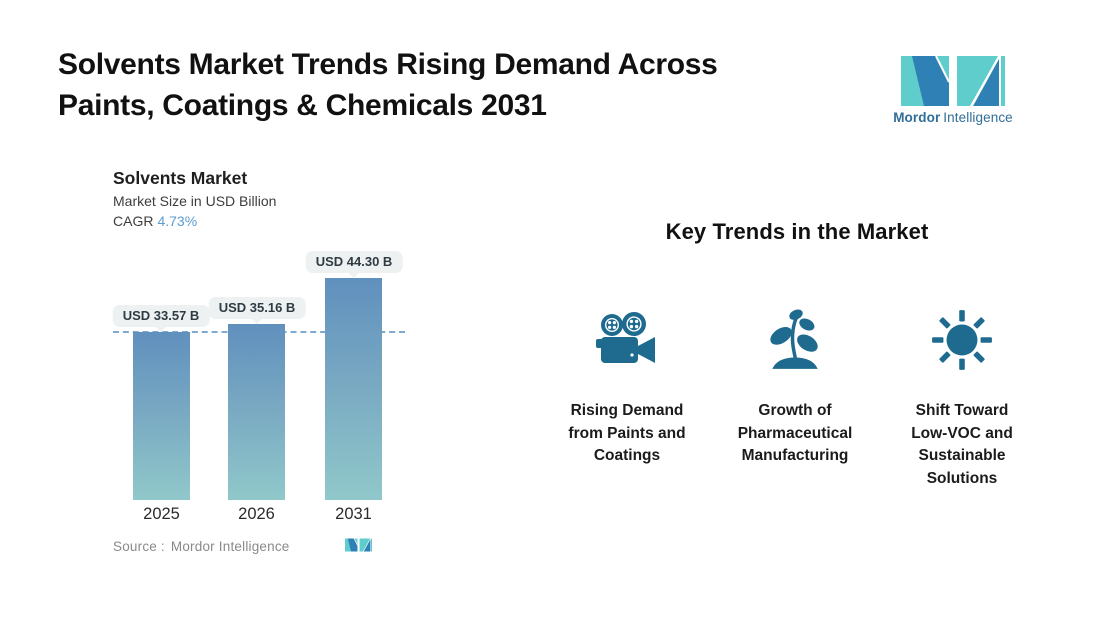  I want to click on source-label: Source :, so click(139, 546).